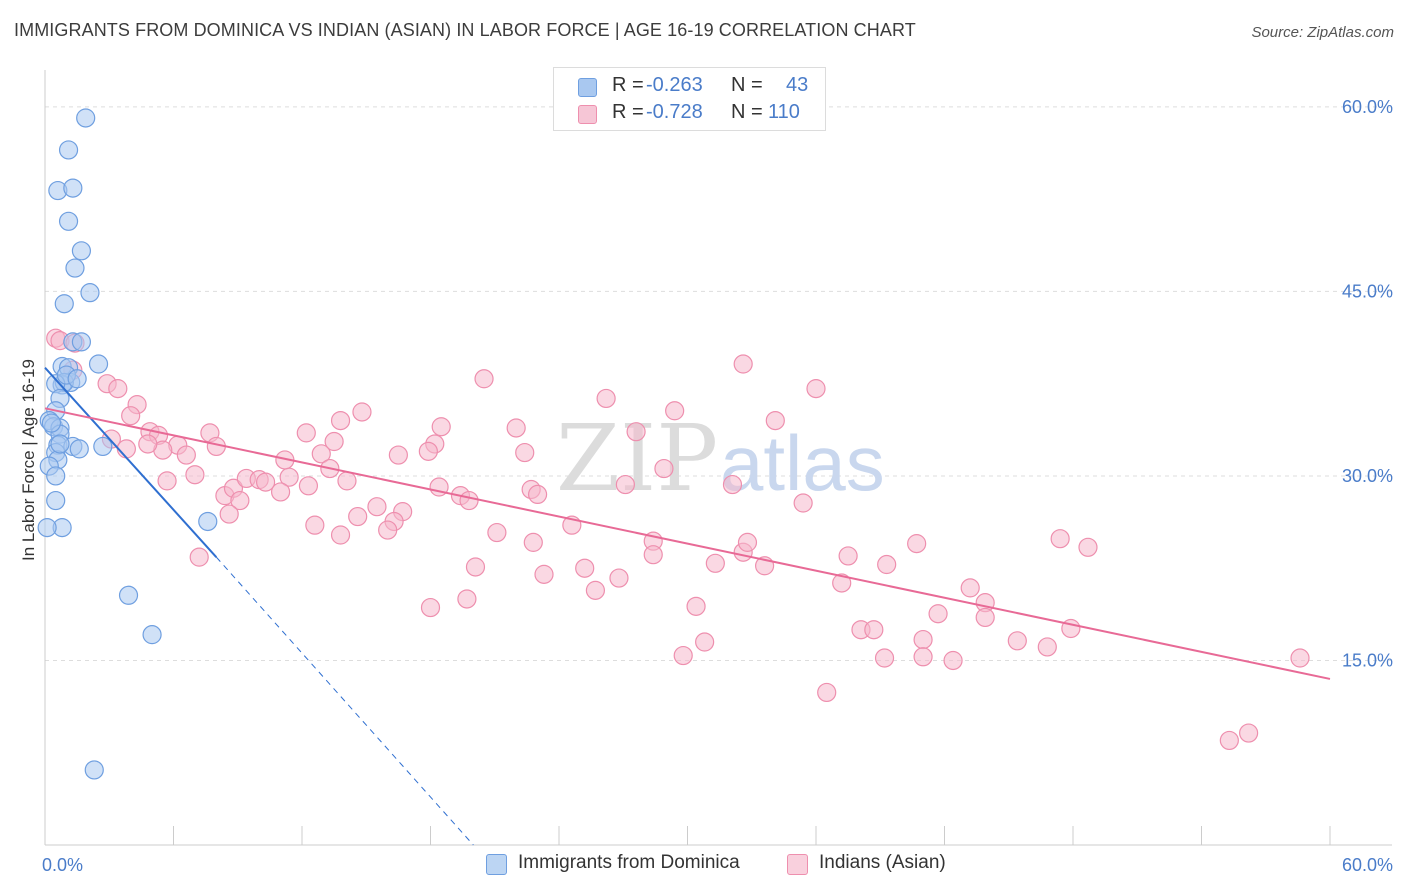 The width and height of the screenshot is (1406, 892). I want to click on y-tick-labels: 15.0% 30.0% 45.0% 60.0%, so click(1367, 384).